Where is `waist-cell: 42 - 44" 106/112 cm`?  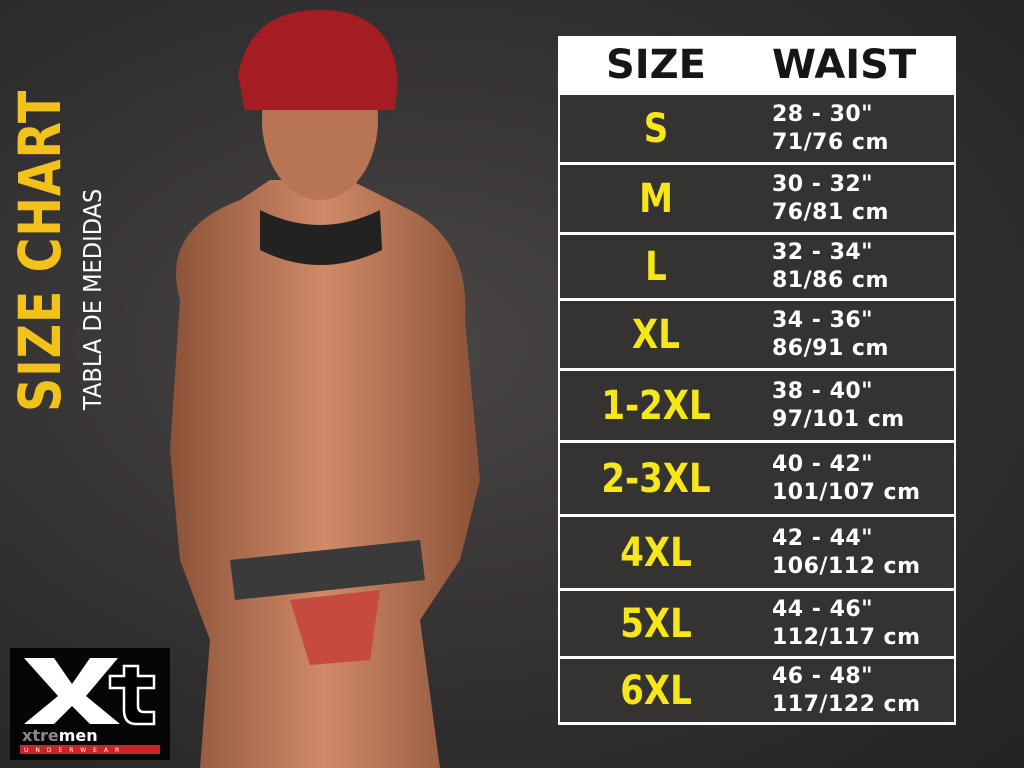
waist-cell: 42 - 44" 106/112 cm is located at coordinates (853, 553).